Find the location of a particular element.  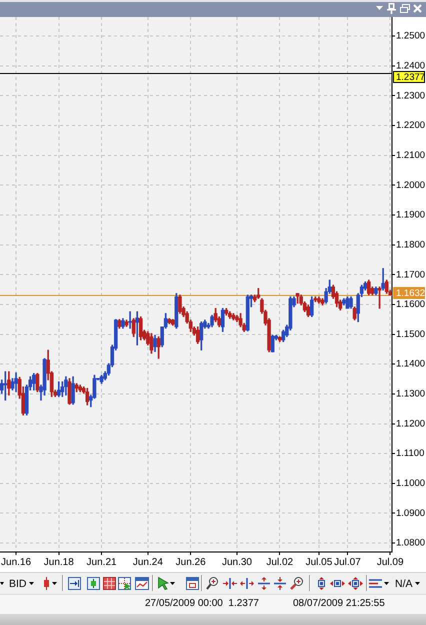

x-tick-label: Jun.16 is located at coordinates (16, 562).